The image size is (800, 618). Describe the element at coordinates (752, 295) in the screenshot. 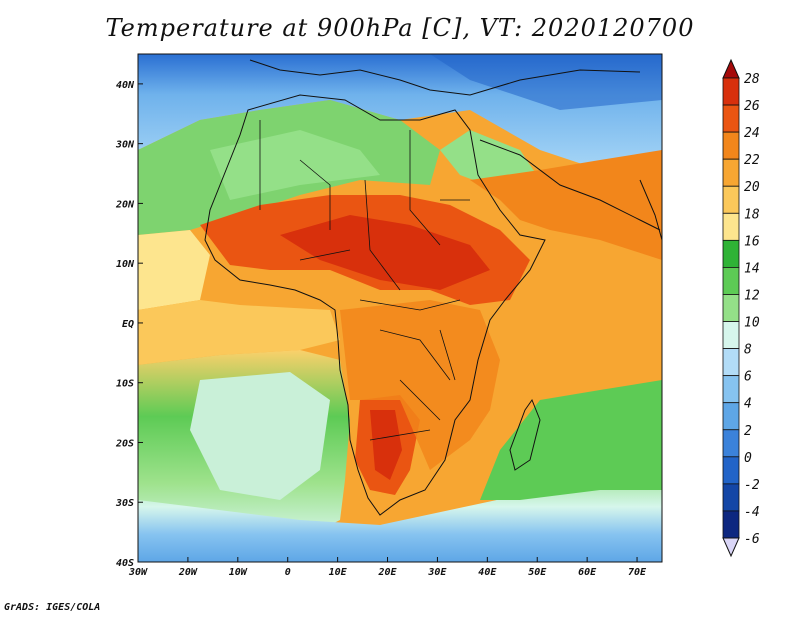

I see `colorbar-label: 12` at that location.